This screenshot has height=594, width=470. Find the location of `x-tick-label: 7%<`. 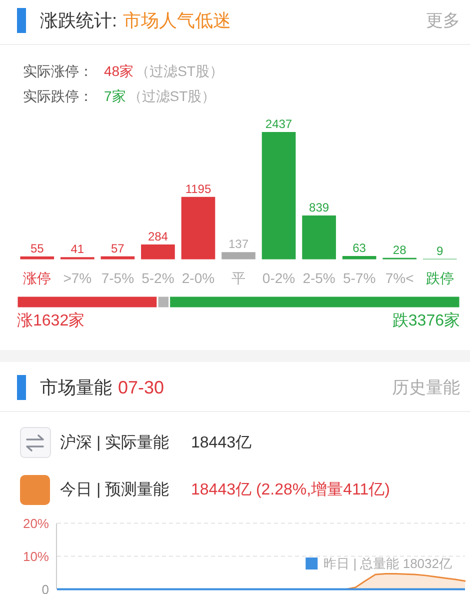

x-tick-label: 7%< is located at coordinates (399, 278).